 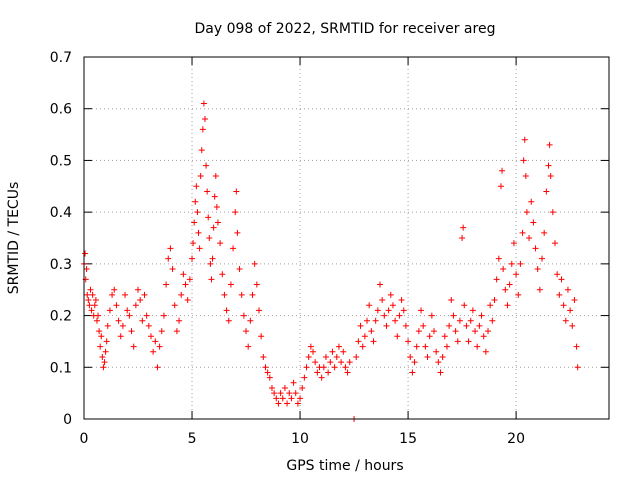 I want to click on y-tick-labels: 0 0.1 0.2 0.3 0.4 0.5 0.6 0.7, so click(x=61, y=239).